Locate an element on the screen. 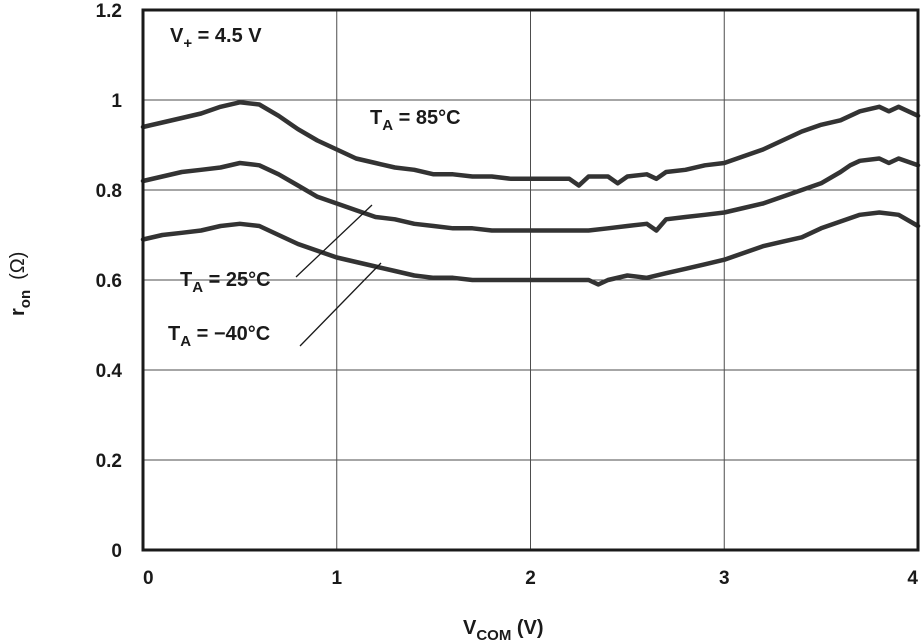 The width and height of the screenshot is (923, 642). x-tick-label-4: 4 is located at coordinates (912, 578).